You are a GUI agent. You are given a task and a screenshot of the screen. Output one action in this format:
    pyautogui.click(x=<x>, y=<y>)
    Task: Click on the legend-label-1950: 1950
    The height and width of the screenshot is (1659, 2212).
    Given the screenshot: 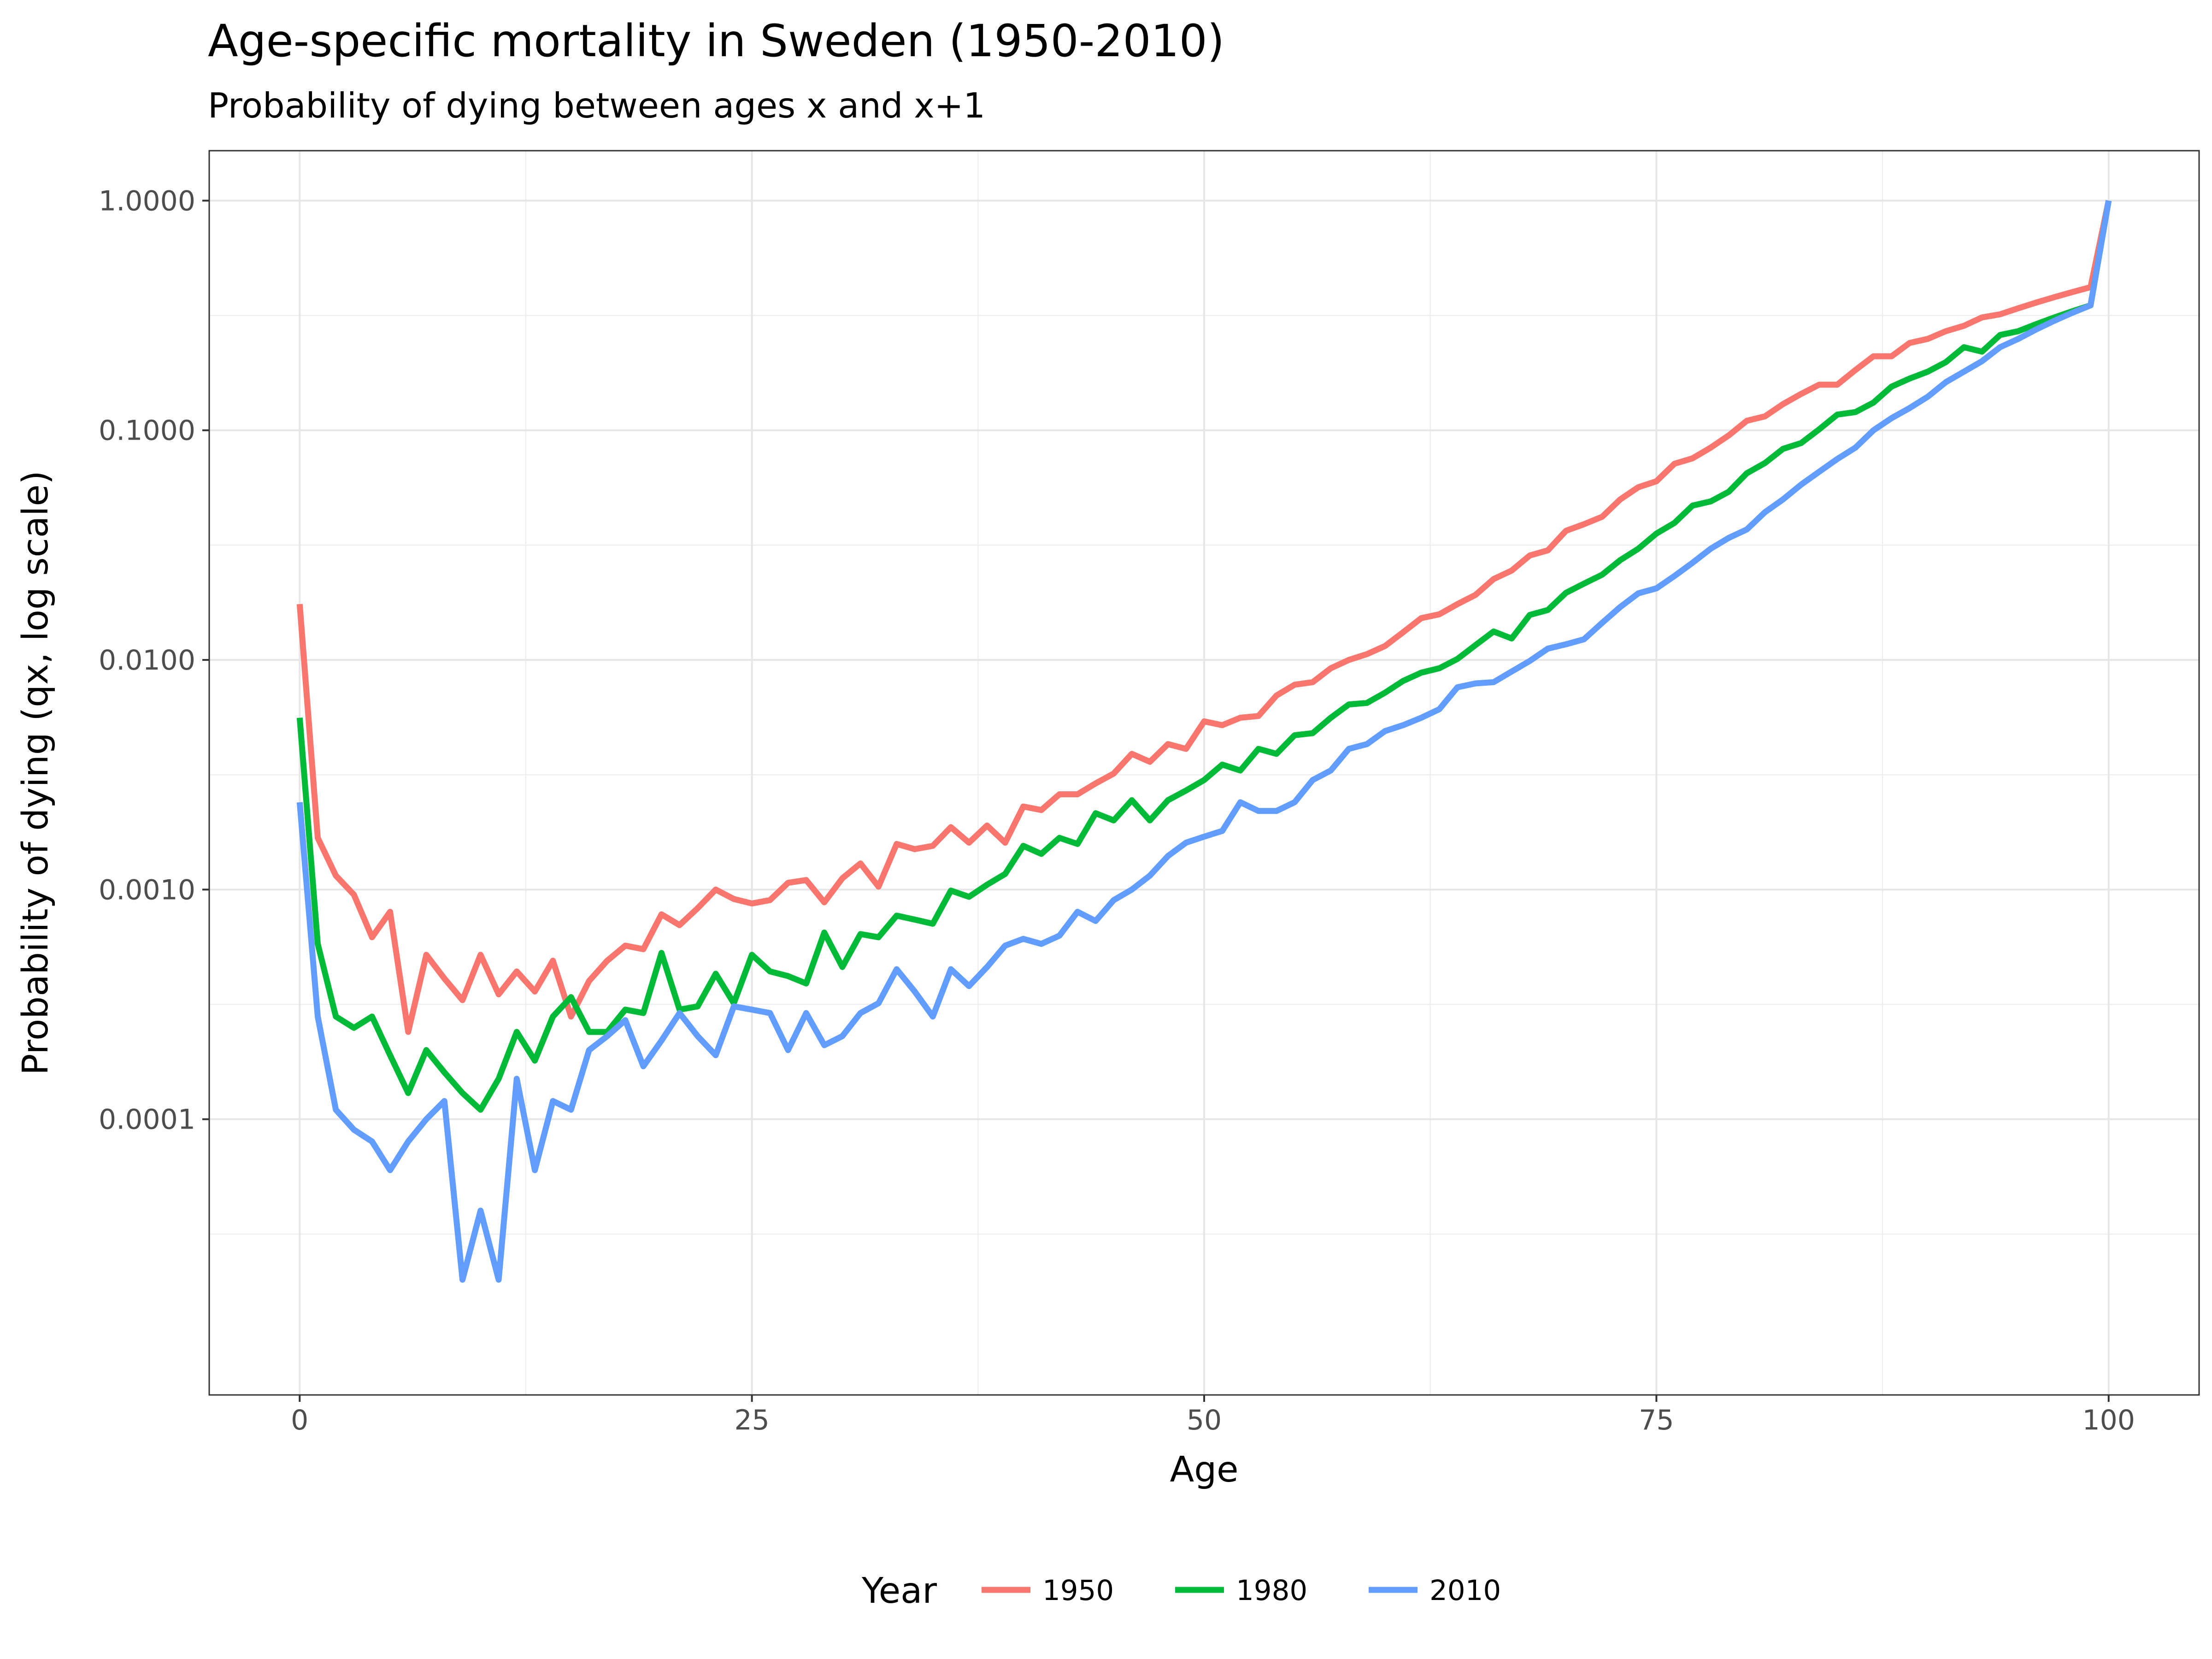 What is the action you would take?
    pyautogui.click(x=1078, y=1590)
    